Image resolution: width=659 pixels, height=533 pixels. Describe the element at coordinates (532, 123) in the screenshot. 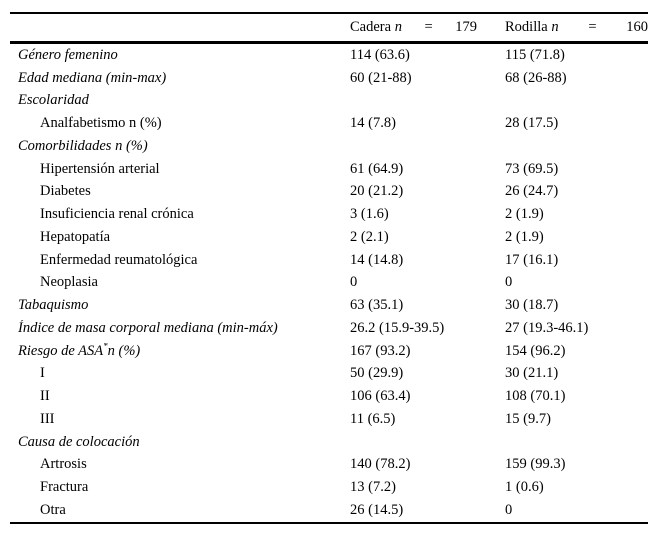

I see `rodilla-value: 28 (17.5)` at that location.